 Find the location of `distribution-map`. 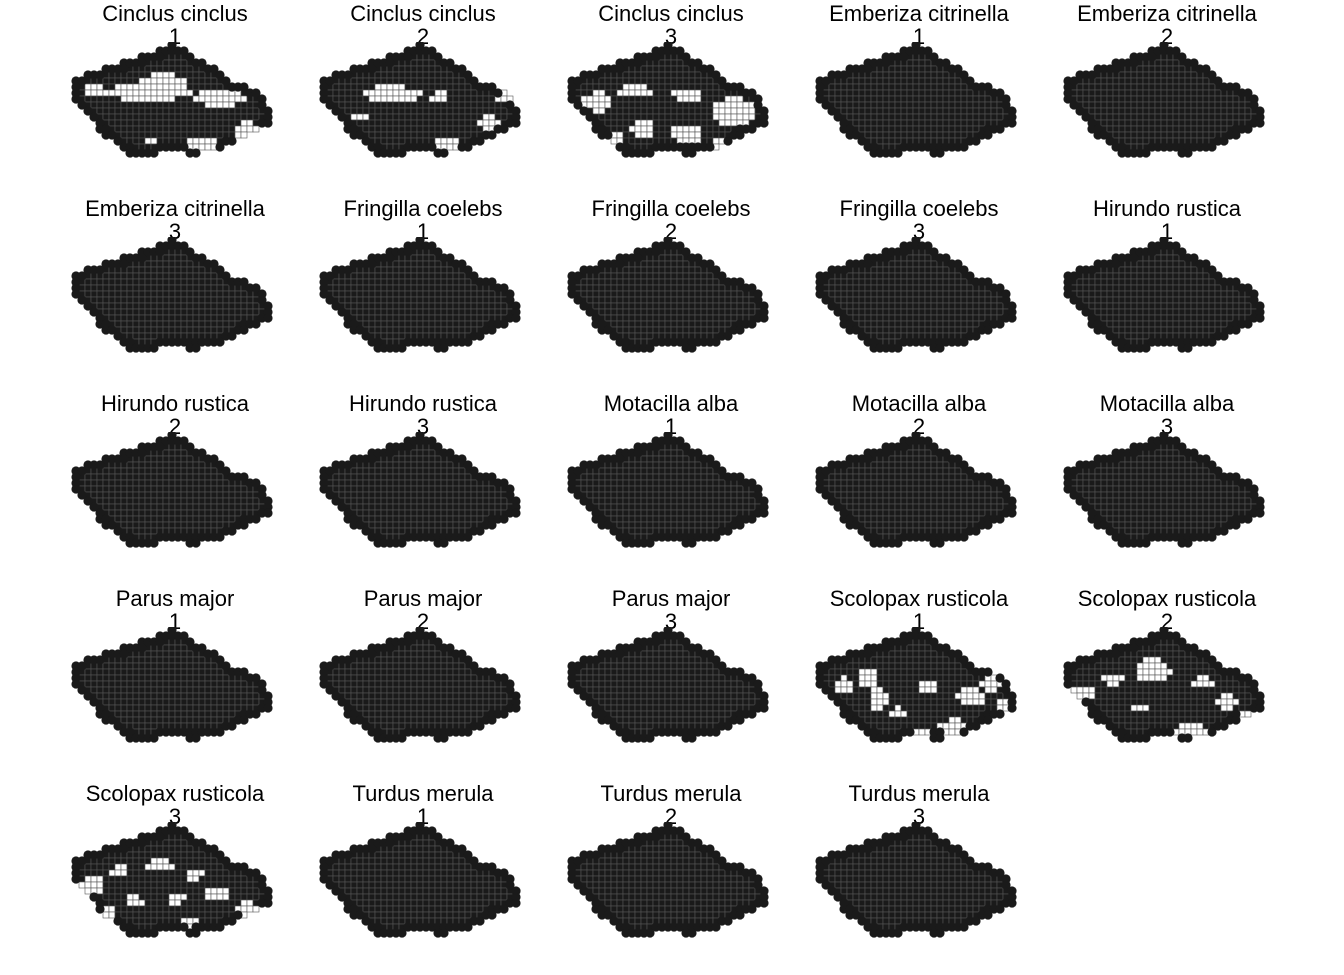

distribution-map is located at coordinates (668, 100).